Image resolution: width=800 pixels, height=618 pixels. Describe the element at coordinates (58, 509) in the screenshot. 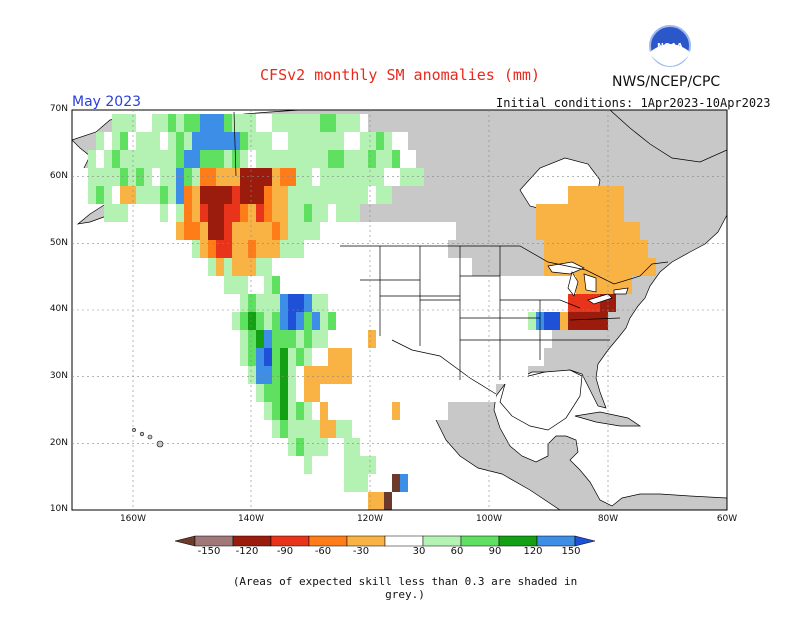

I see `lat-label-10n: 10N` at that location.